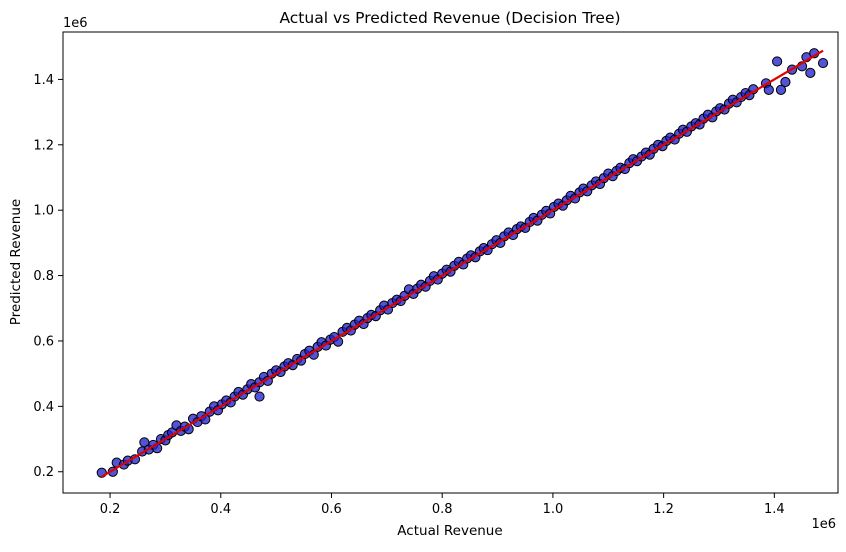  I want to click on y-tick-label: 0.8, so click(43, 276).